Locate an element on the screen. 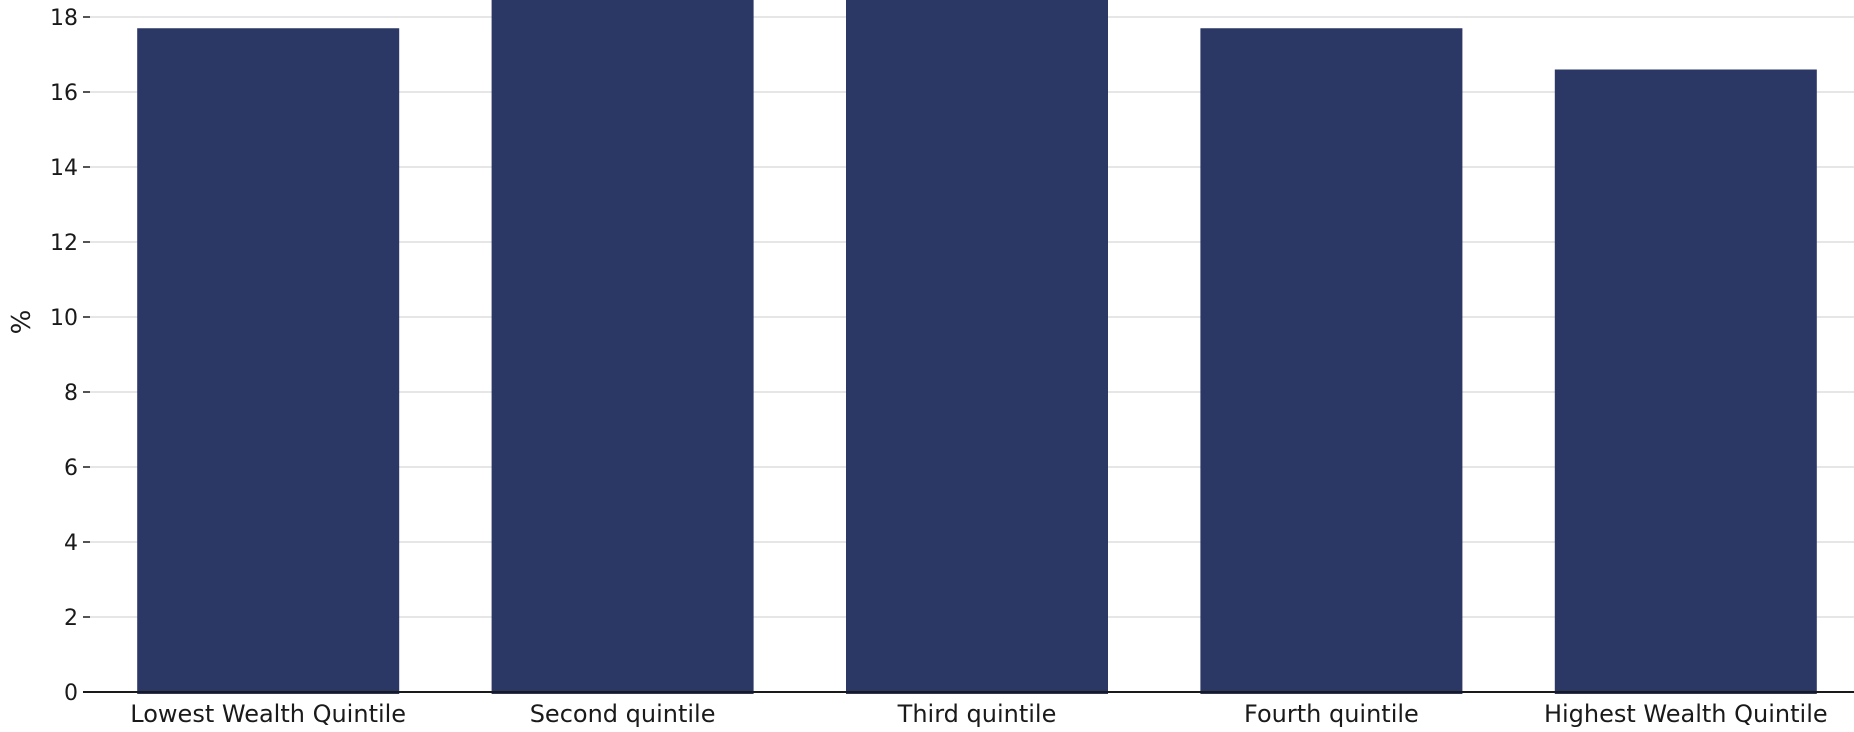 This screenshot has height=732, width=1854. y-tick-label: 2 is located at coordinates (71, 618).